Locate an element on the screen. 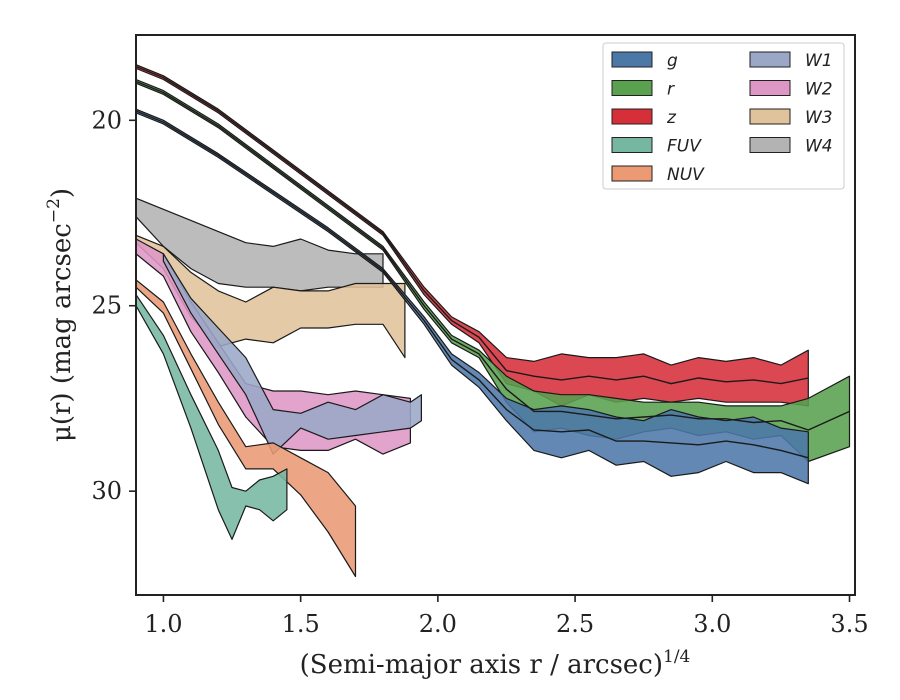 This screenshot has height=700, width=900. band-fuv is located at coordinates (212, 417).